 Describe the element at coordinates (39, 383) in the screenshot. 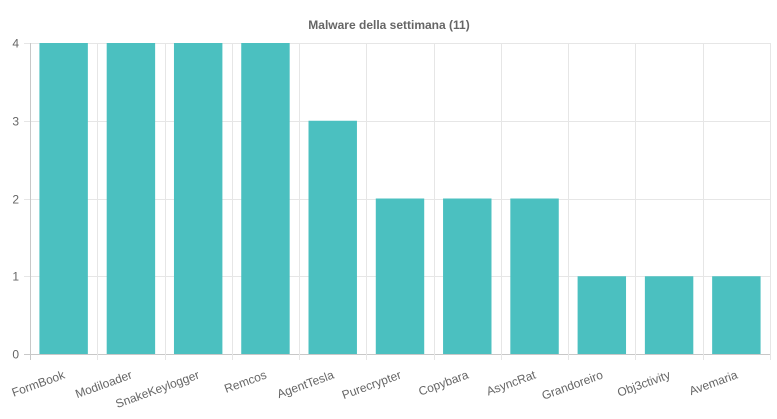

I see `x-tick-label: FormBook` at that location.